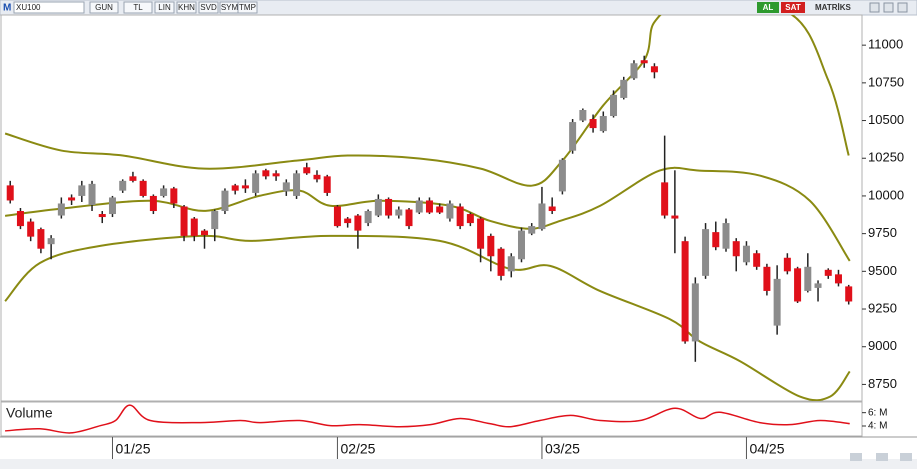  Describe the element at coordinates (886, 119) in the screenshot. I see `y-tick-label: 10500` at that location.